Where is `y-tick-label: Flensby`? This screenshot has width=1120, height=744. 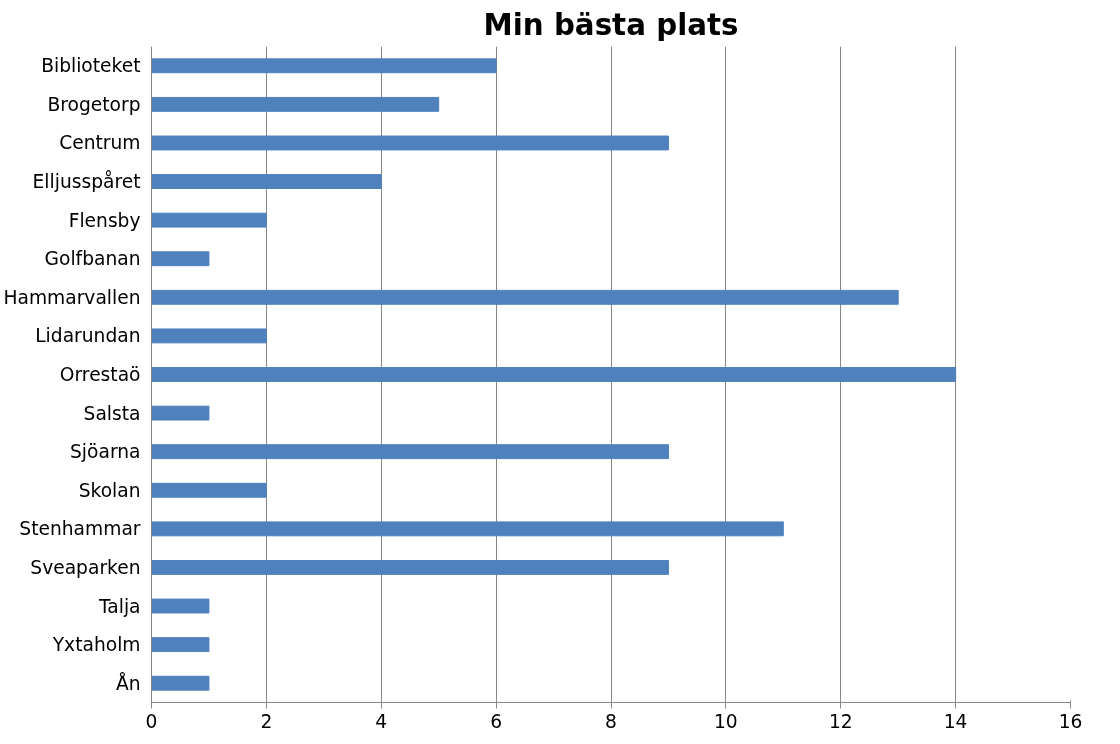 y-tick-label: Flensby is located at coordinates (104, 220).